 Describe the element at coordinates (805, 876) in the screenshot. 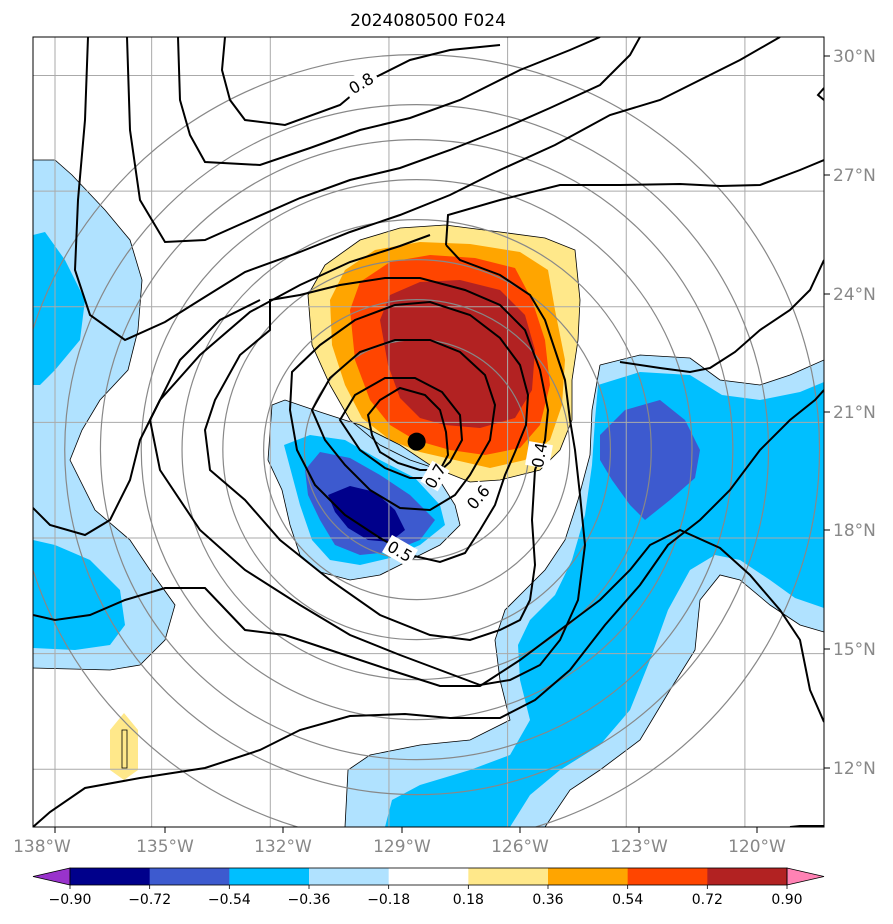

I see `colorbar-extend-high` at that location.